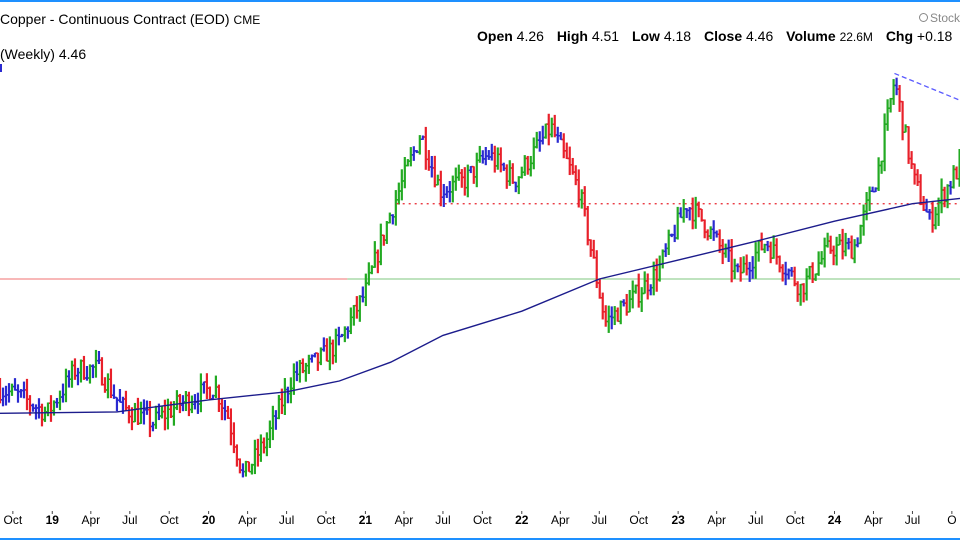 Image resolution: width=960 pixels, height=540 pixels. I want to click on x-tick-label: 20, so click(209, 520).